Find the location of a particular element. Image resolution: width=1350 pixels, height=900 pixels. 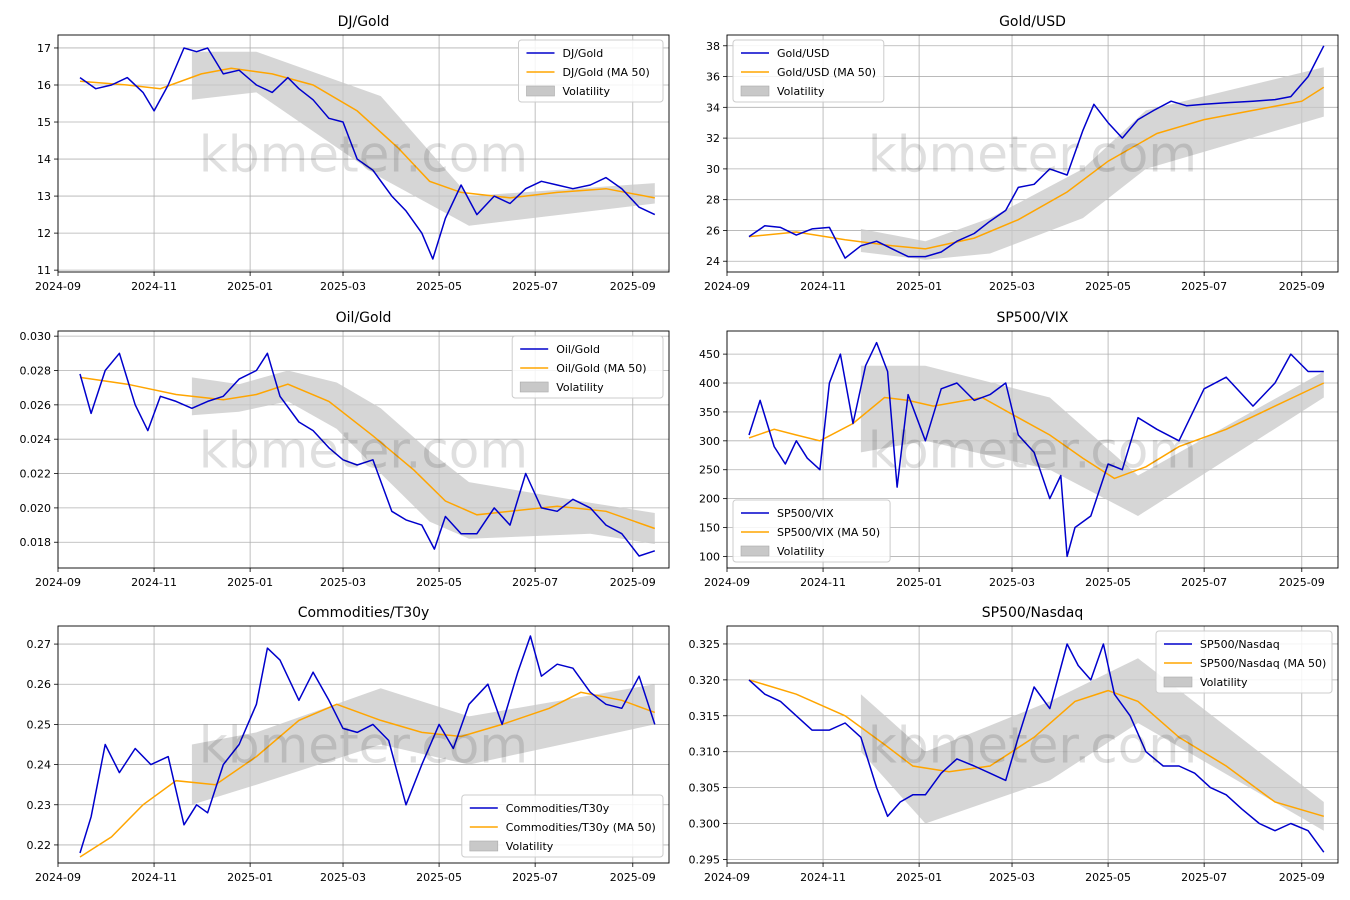

y-tick-label: 11 is located at coordinates (44, 270).